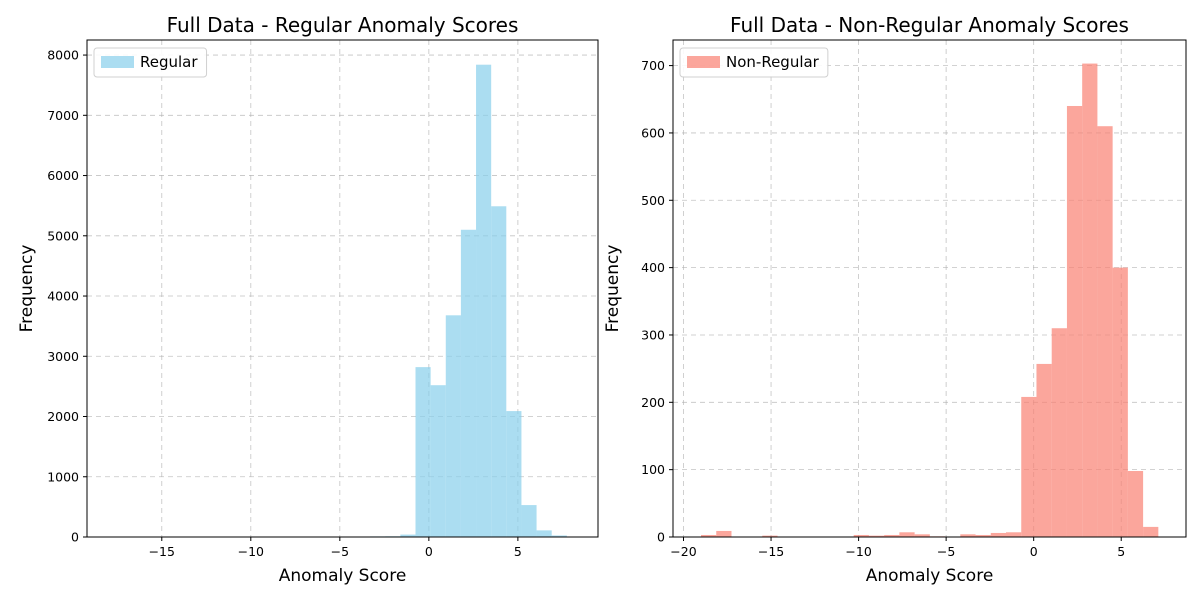 This screenshot has height=600, width=1200. What do you see at coordinates (63, 175) in the screenshot?
I see `y-tick-label: 6000` at bounding box center [63, 175].